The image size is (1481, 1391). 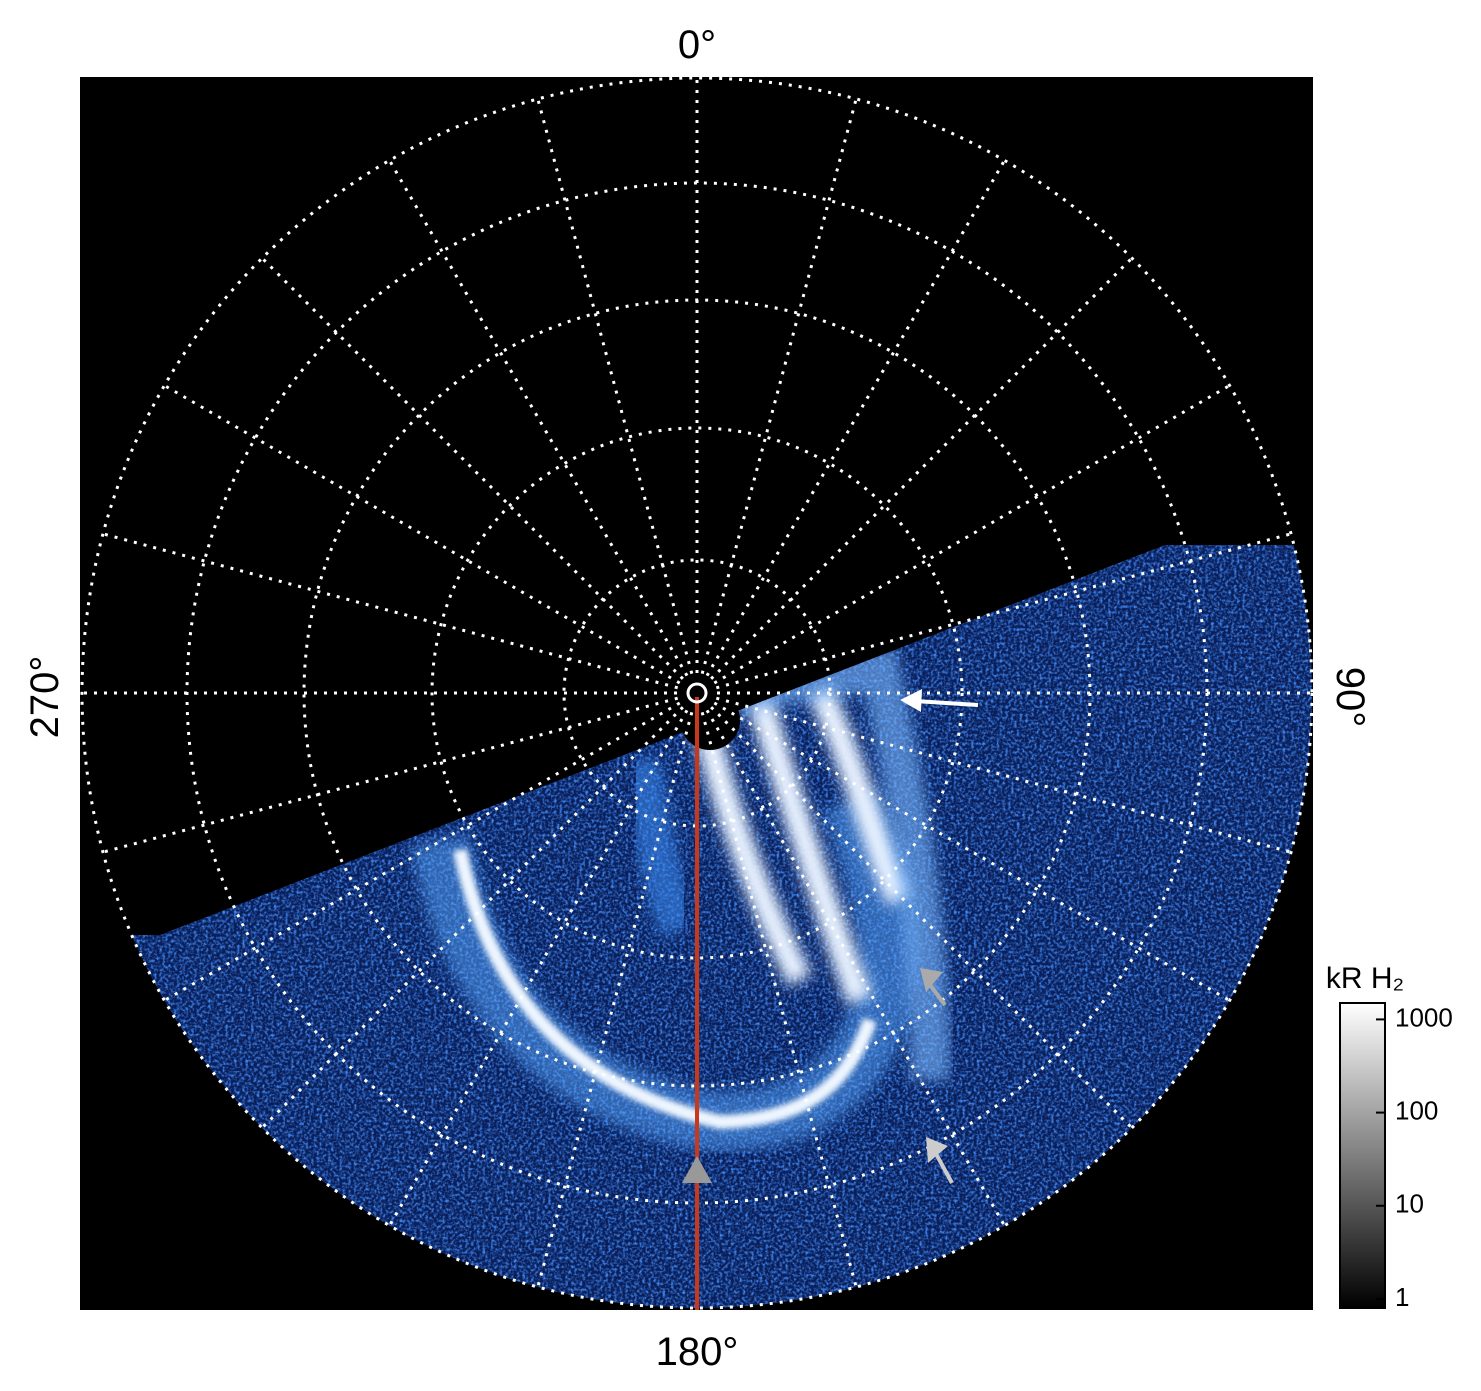 I want to click on colorbar-title: kR H₂, so click(x=1365, y=978).